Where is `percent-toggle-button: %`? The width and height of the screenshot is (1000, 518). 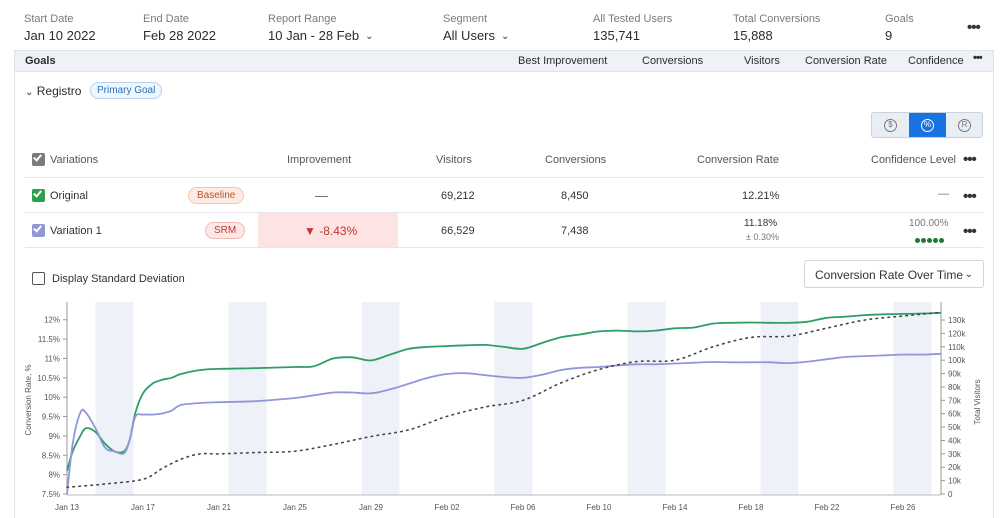 percent-toggle-button: % is located at coordinates (927, 125).